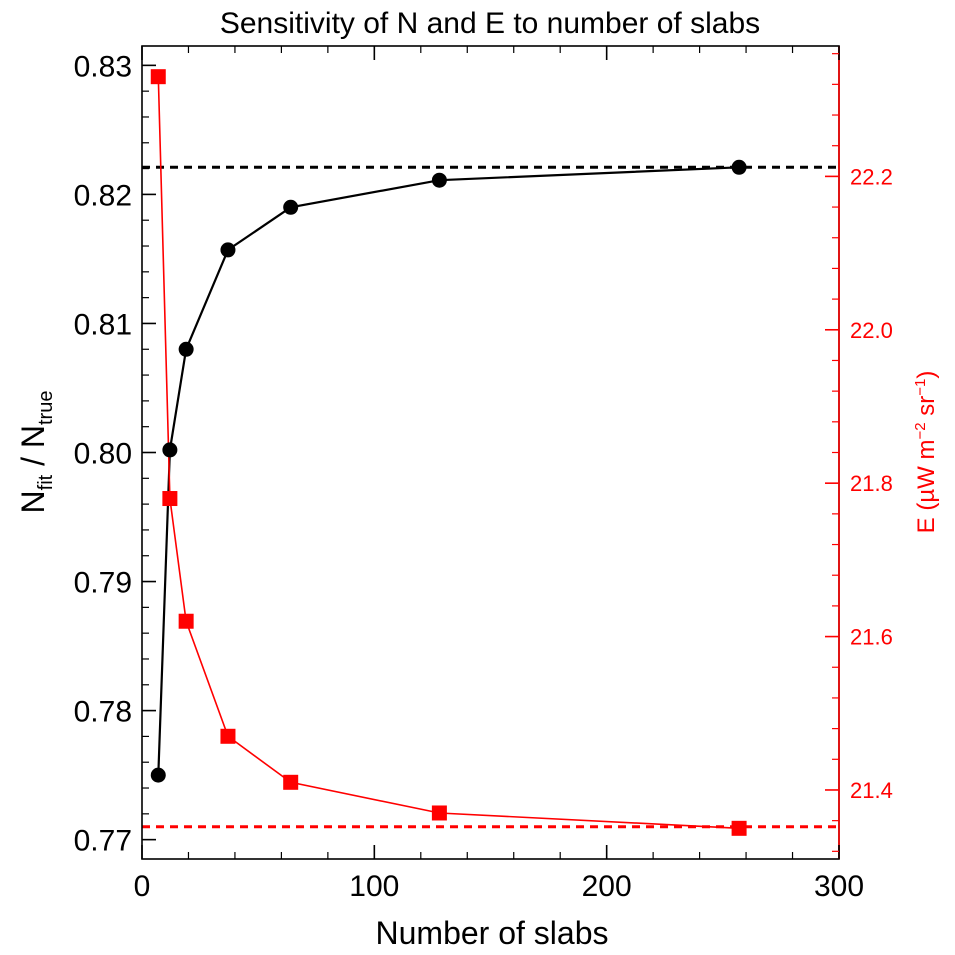 This screenshot has height=955, width=955. Describe the element at coordinates (33, 450) in the screenshot. I see `y-left-label-middle: / N` at that location.